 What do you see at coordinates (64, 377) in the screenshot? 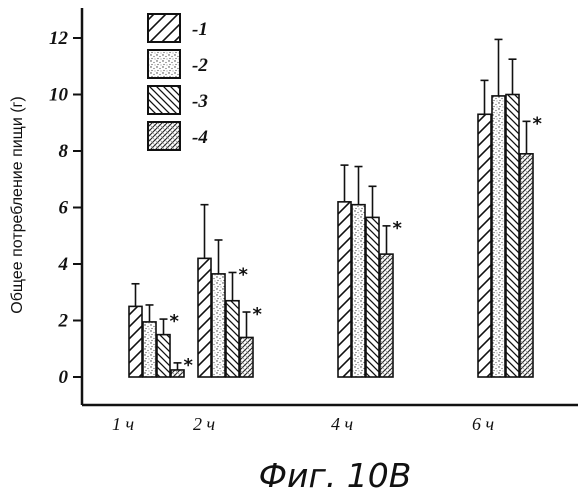
I see `y-tick-label: 0` at bounding box center [64, 377].